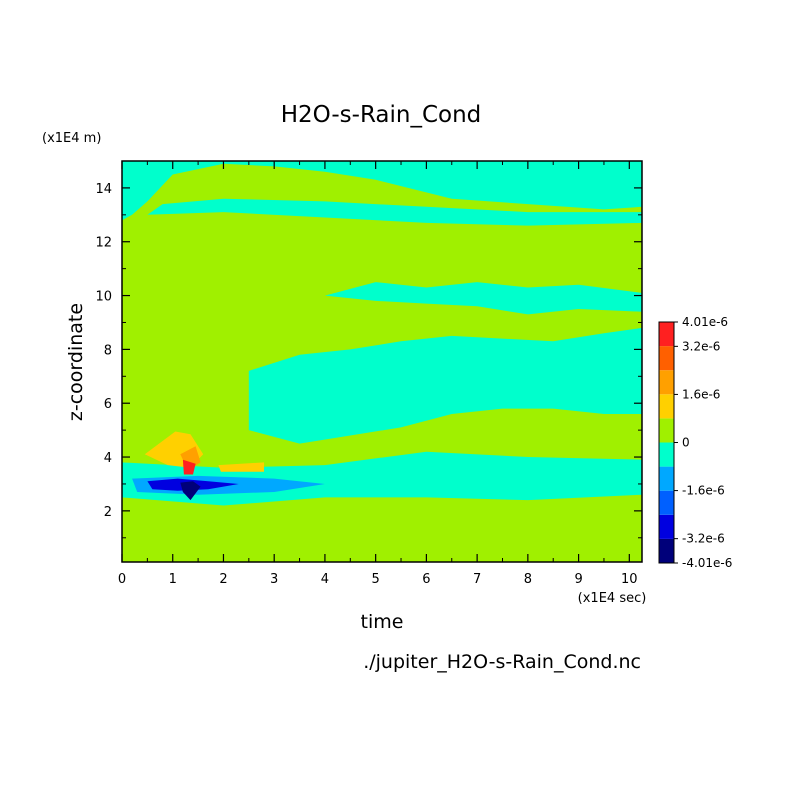  Describe the element at coordinates (122, 579) in the screenshot. I see `x-tick-label: 0` at that location.